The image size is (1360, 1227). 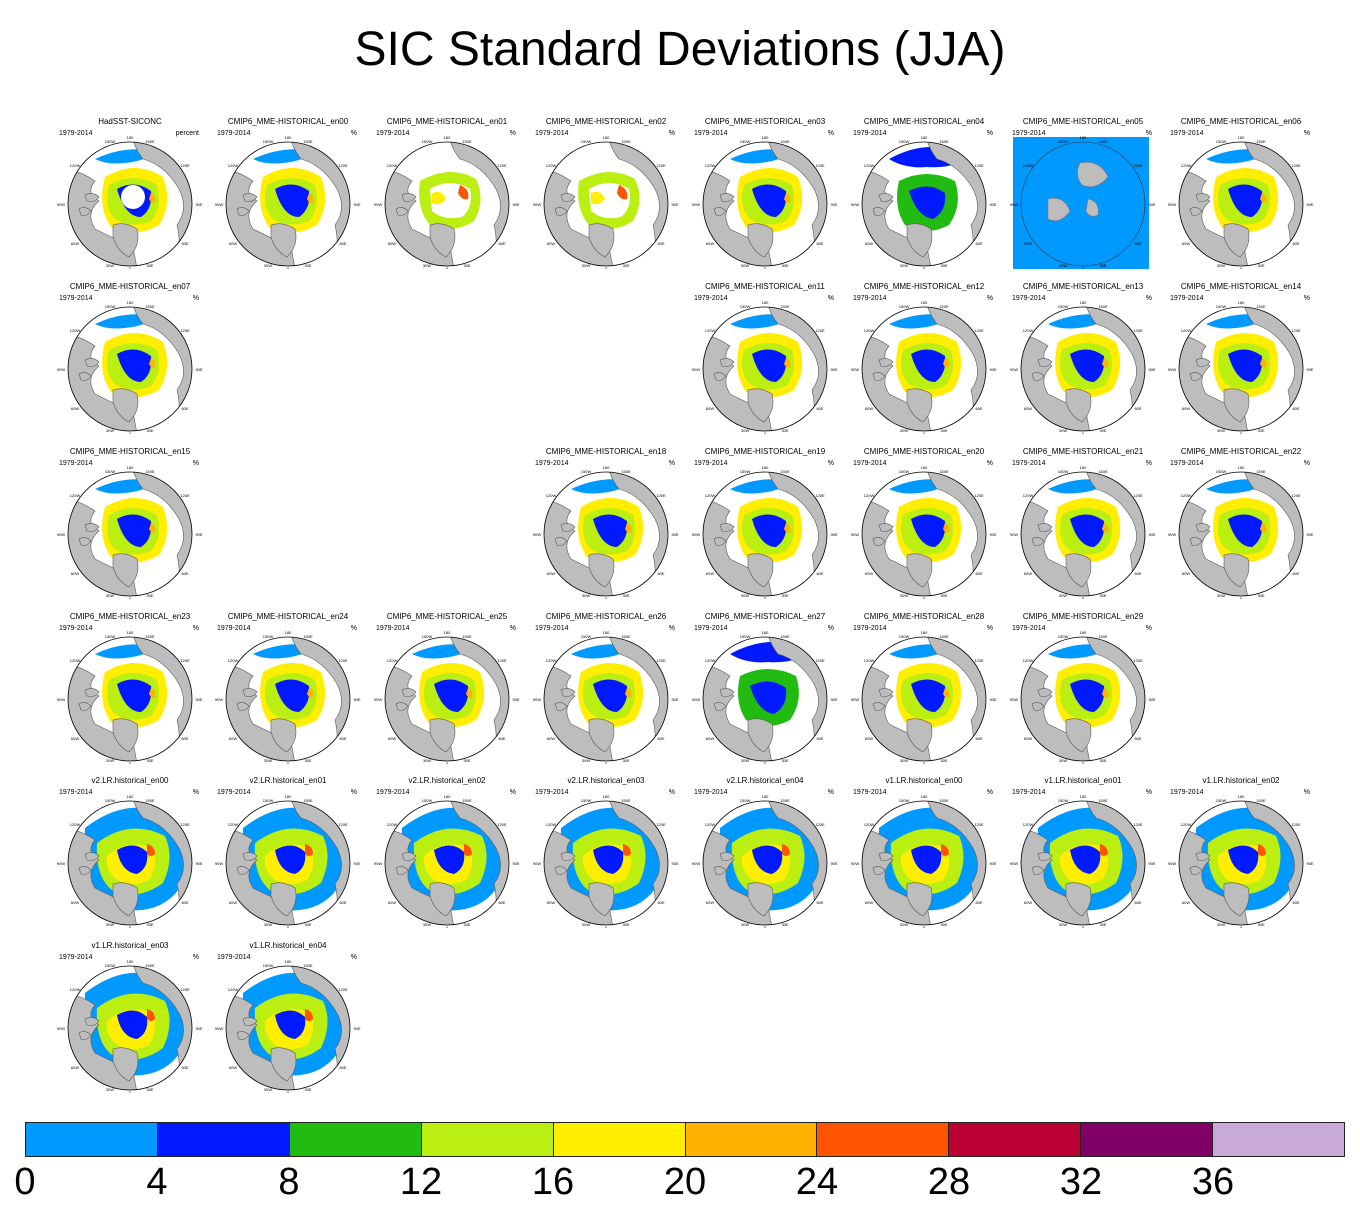 I want to click on longitude-label: 60E, so click(x=660, y=902).